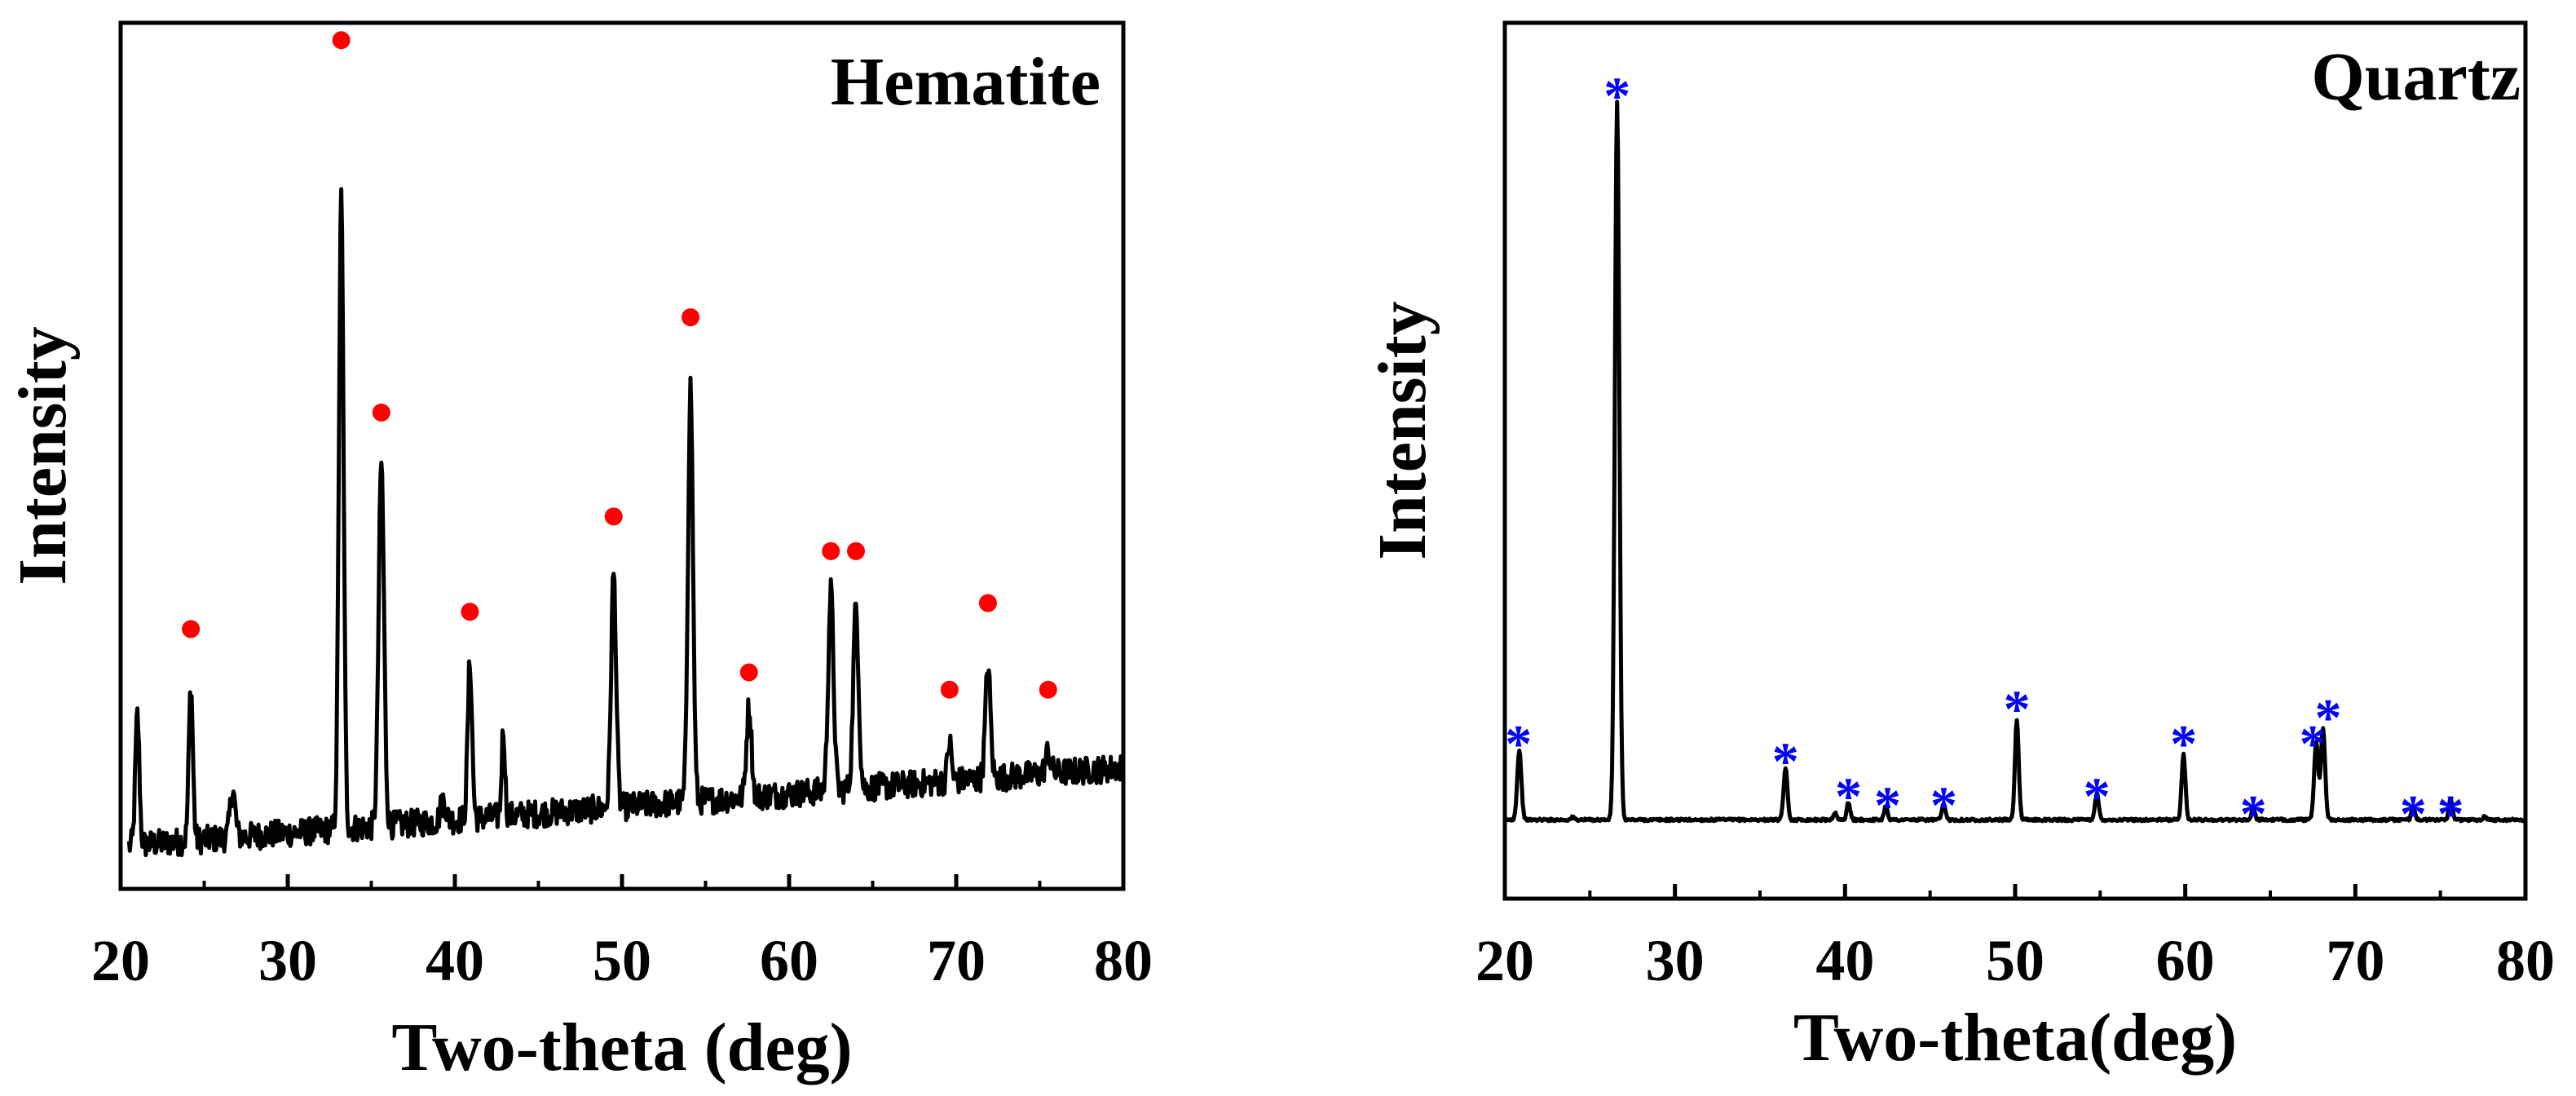  Describe the element at coordinates (2185, 960) in the screenshot. I see `quartz-x-tick-label: 60` at that location.